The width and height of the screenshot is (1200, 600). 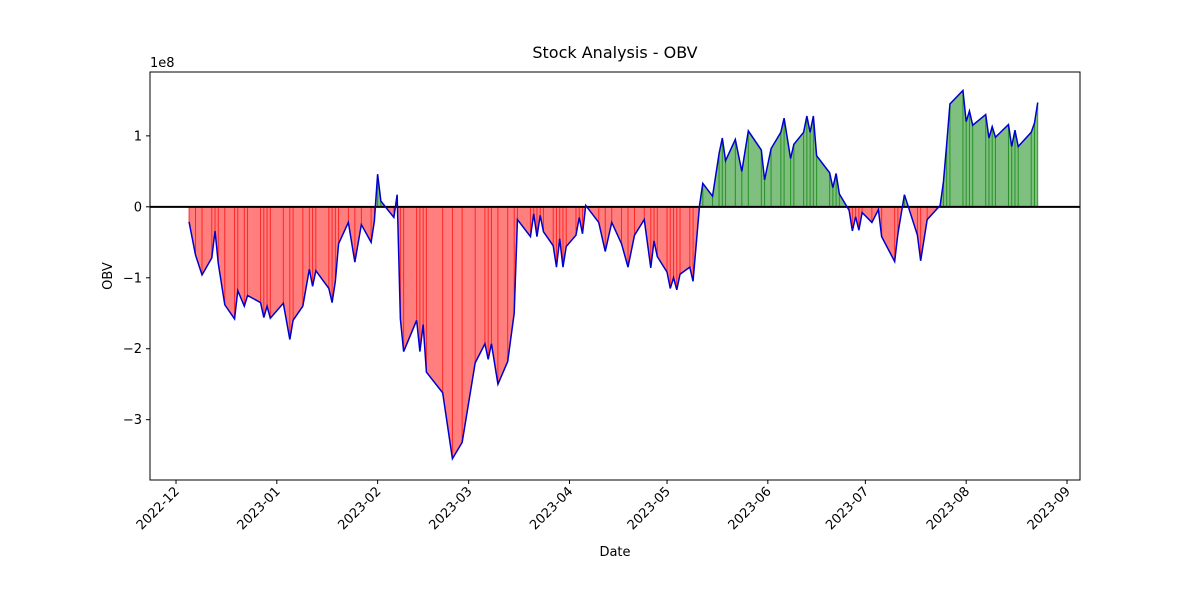 What do you see at coordinates (614, 52) in the screenshot?
I see `chart-title: Stock Analysis - OBV` at bounding box center [614, 52].